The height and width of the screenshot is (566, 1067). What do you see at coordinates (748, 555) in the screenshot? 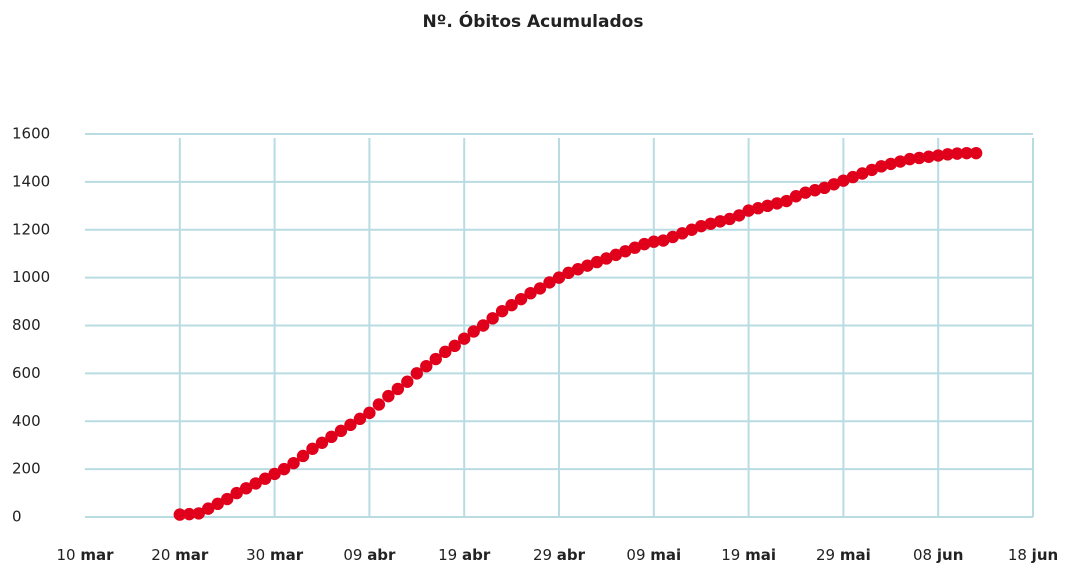
I see `x-tick-label: 19 mai` at bounding box center [748, 555].